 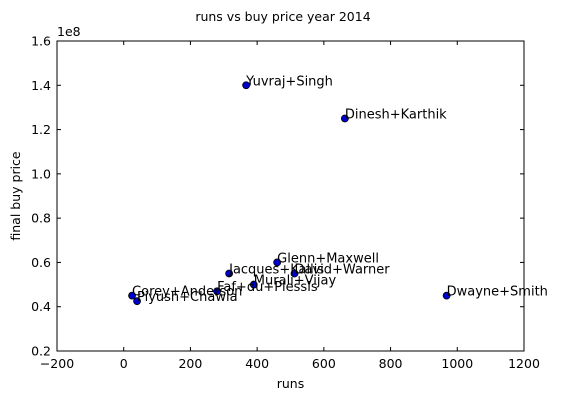 What do you see at coordinates (276, 270) in the screenshot?
I see `point-label: Jacques+Kallis` at bounding box center [276, 270].